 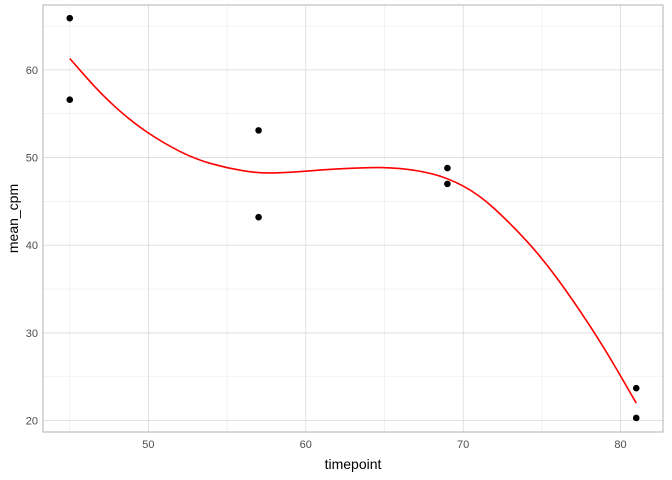 I want to click on y-tick-label: 40, so click(x=32, y=246).